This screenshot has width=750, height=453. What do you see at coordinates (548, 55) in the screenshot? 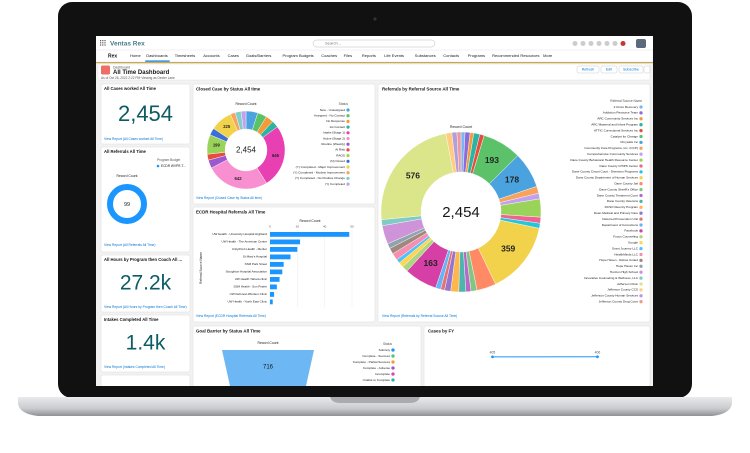
I see `nav-tab: More` at bounding box center [548, 55].